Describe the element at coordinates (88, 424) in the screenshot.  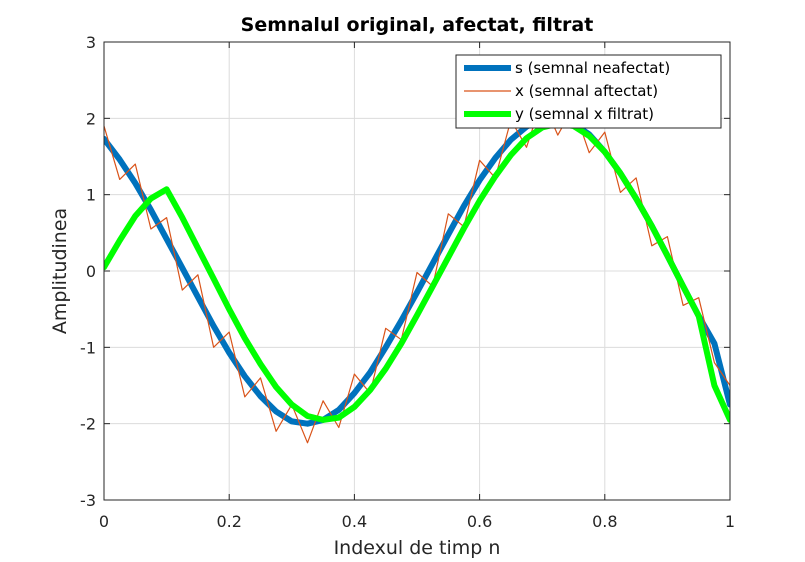
I see `y-tick-label: -2` at that location.